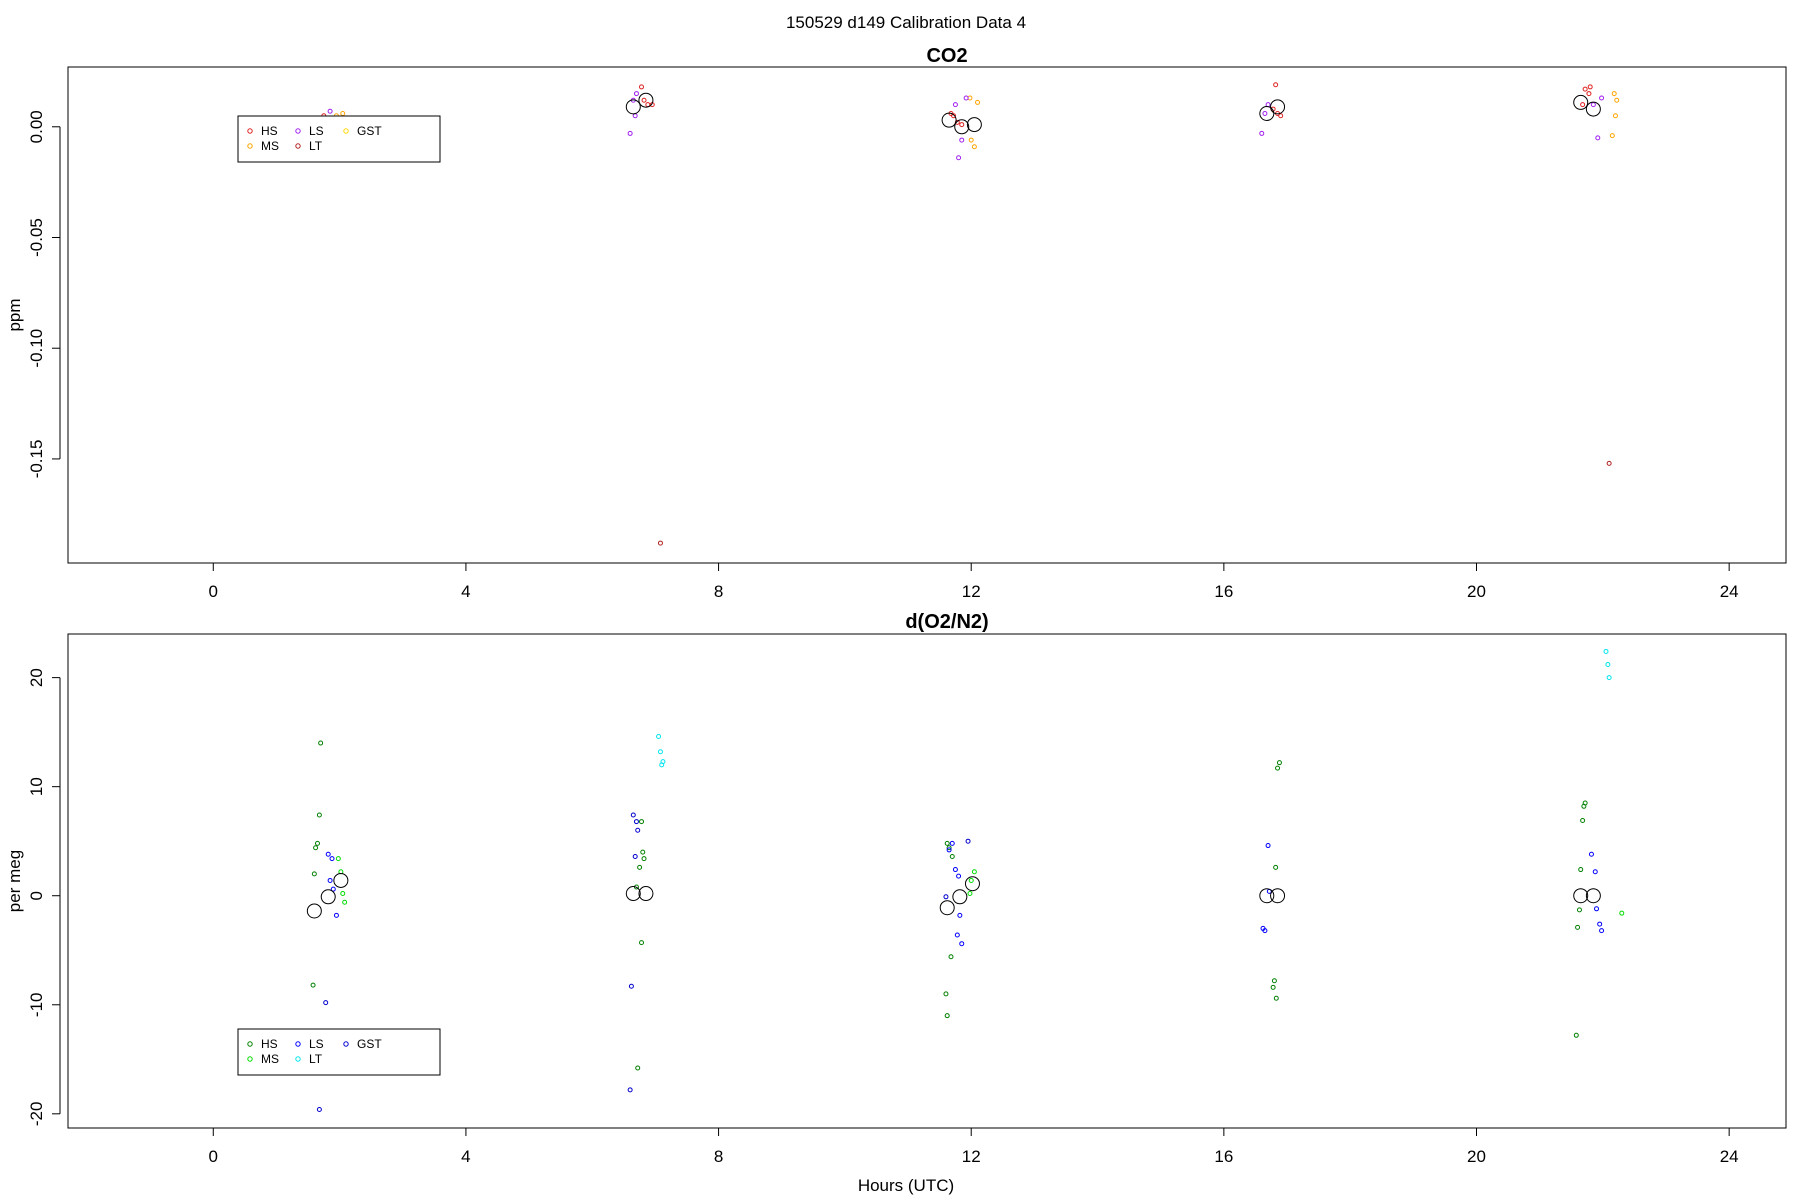 This screenshot has width=1800, height=1200. What do you see at coordinates (270, 146) in the screenshot?
I see `co2-legend-label: MS` at bounding box center [270, 146].